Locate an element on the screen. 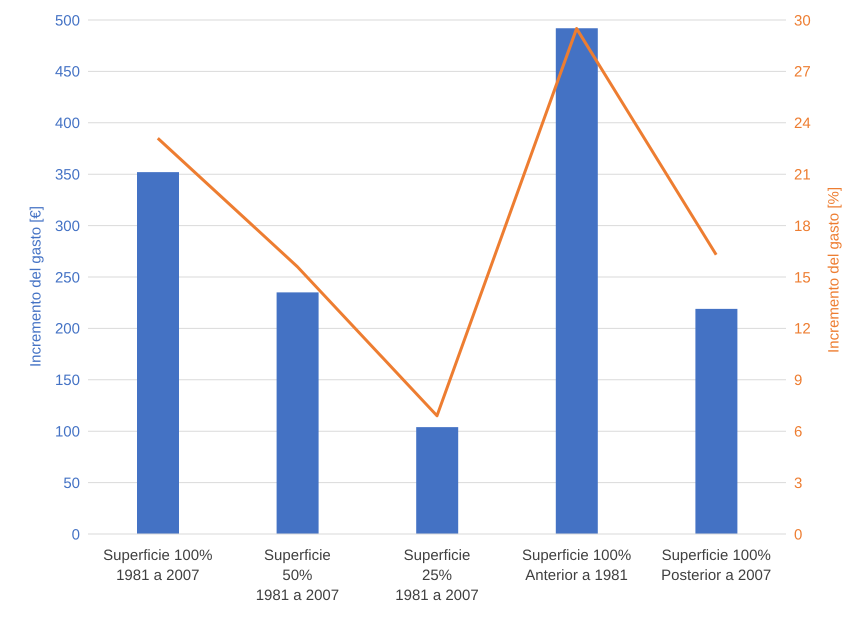  x-tick-label: Superficie 25% 1981 a 2007 is located at coordinates (437, 575).